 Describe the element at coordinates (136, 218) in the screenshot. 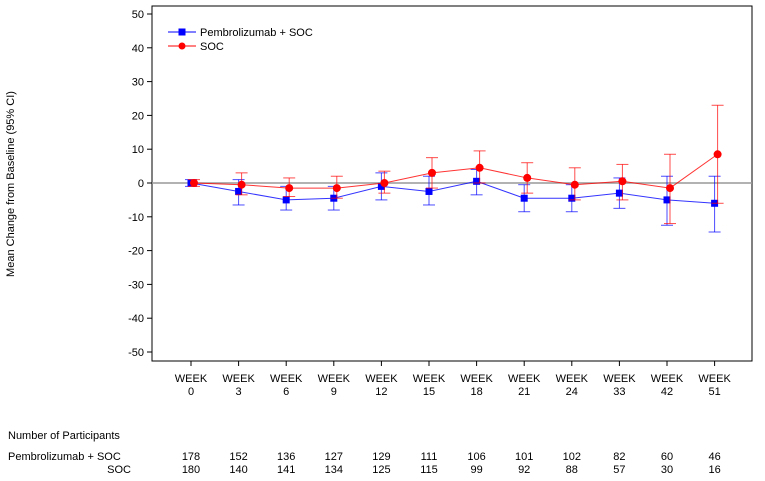

I see `y-tick-label: -10` at that location.